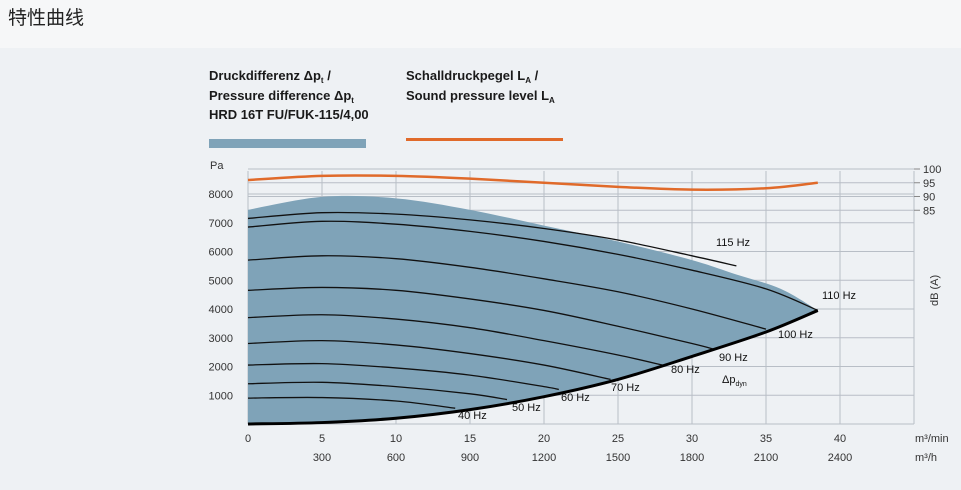 This screenshot has height=490, width=961. Describe the element at coordinates (929, 184) in the screenshot. I see `y2-tick-label: 95` at that location.